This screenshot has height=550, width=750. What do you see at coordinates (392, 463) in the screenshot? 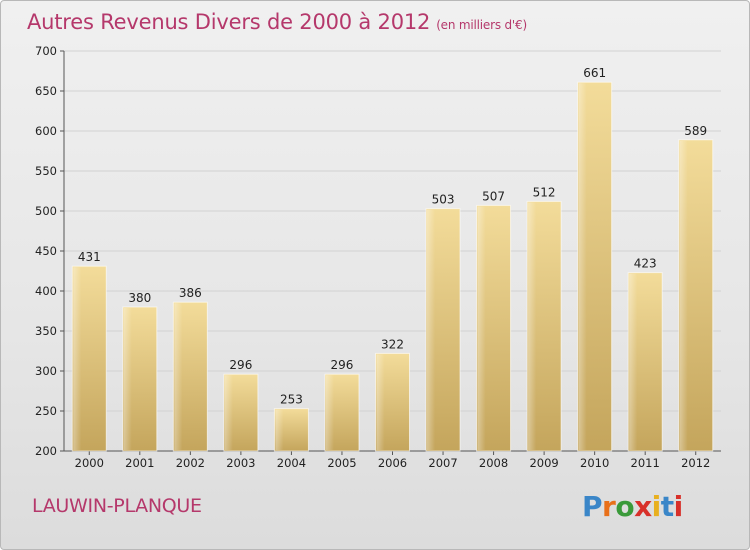
I see `x-tick-label: 2006` at bounding box center [392, 463].